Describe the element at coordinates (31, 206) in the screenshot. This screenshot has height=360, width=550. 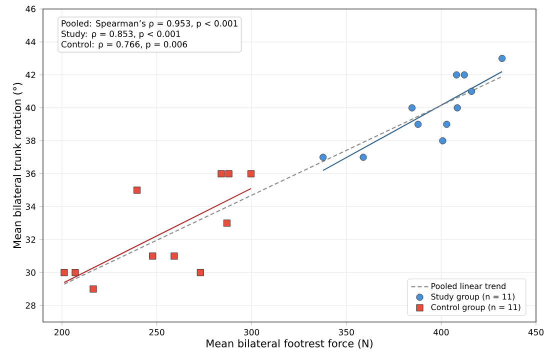
I see `y-tick-label: 34` at that location.